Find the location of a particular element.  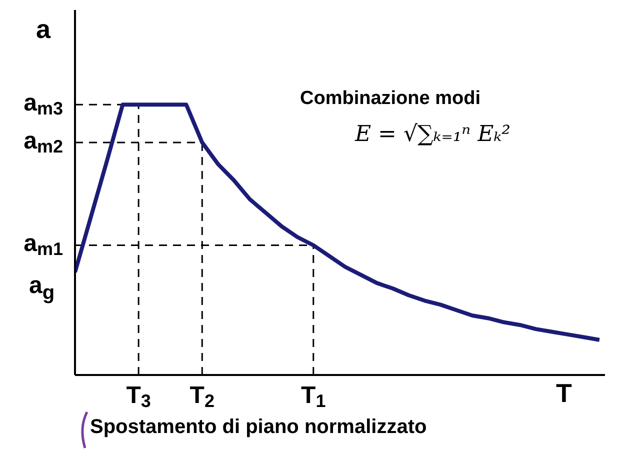

ref-line-label: a$_{m3}$ is located at coordinates (43, 104).